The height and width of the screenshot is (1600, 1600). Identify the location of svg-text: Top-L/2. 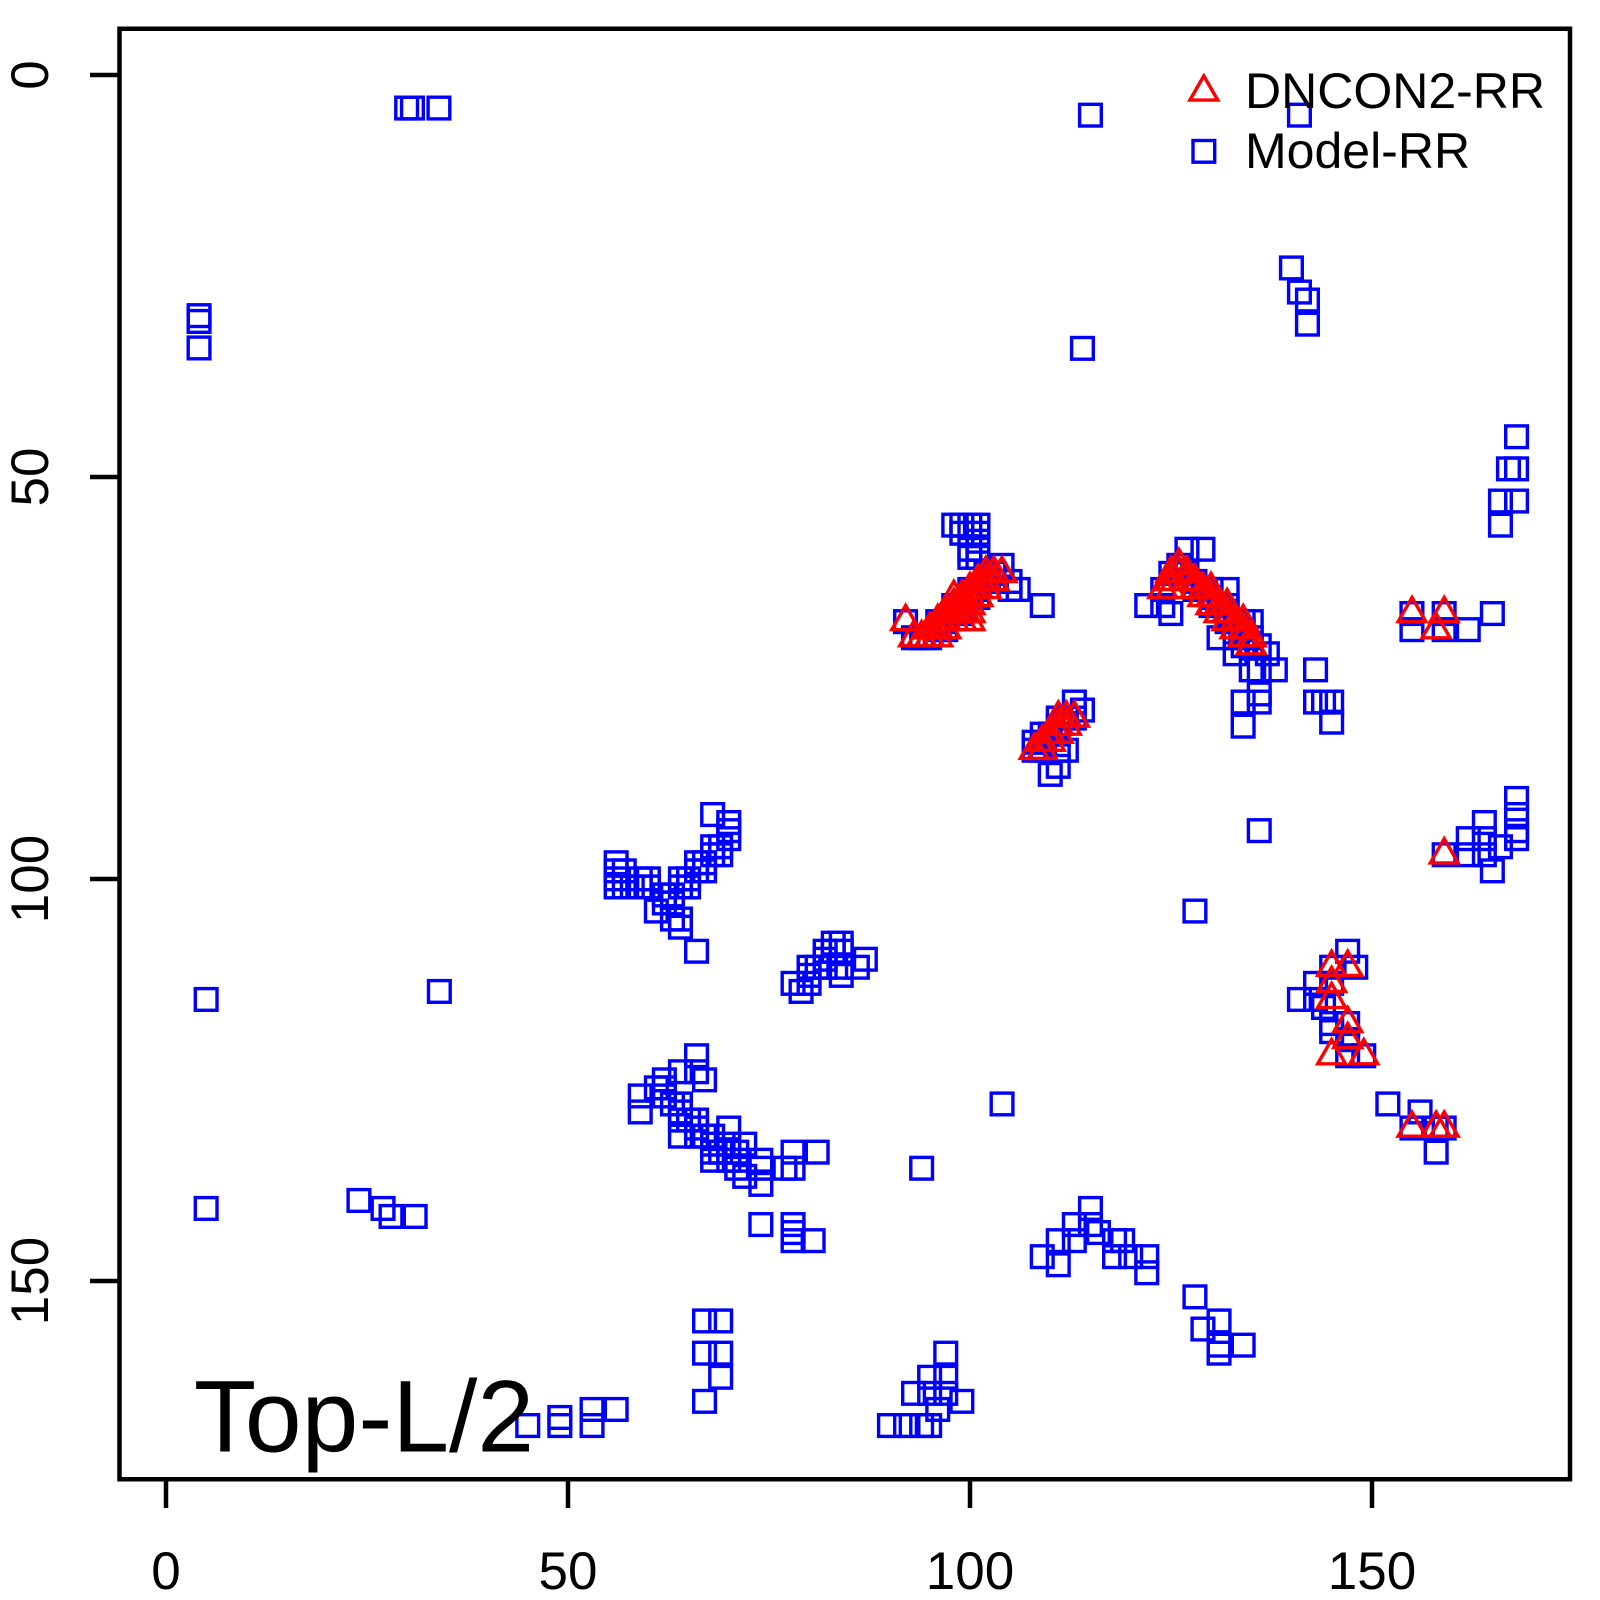
(364, 1417).